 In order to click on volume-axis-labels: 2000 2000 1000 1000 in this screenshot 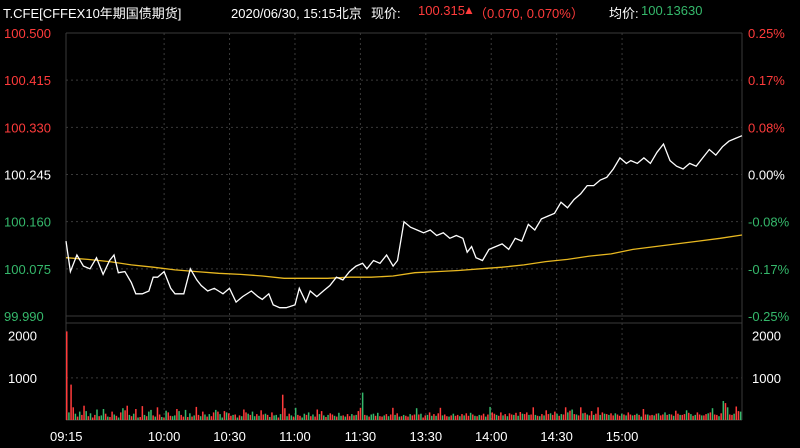, I will do `click(394, 357)`.